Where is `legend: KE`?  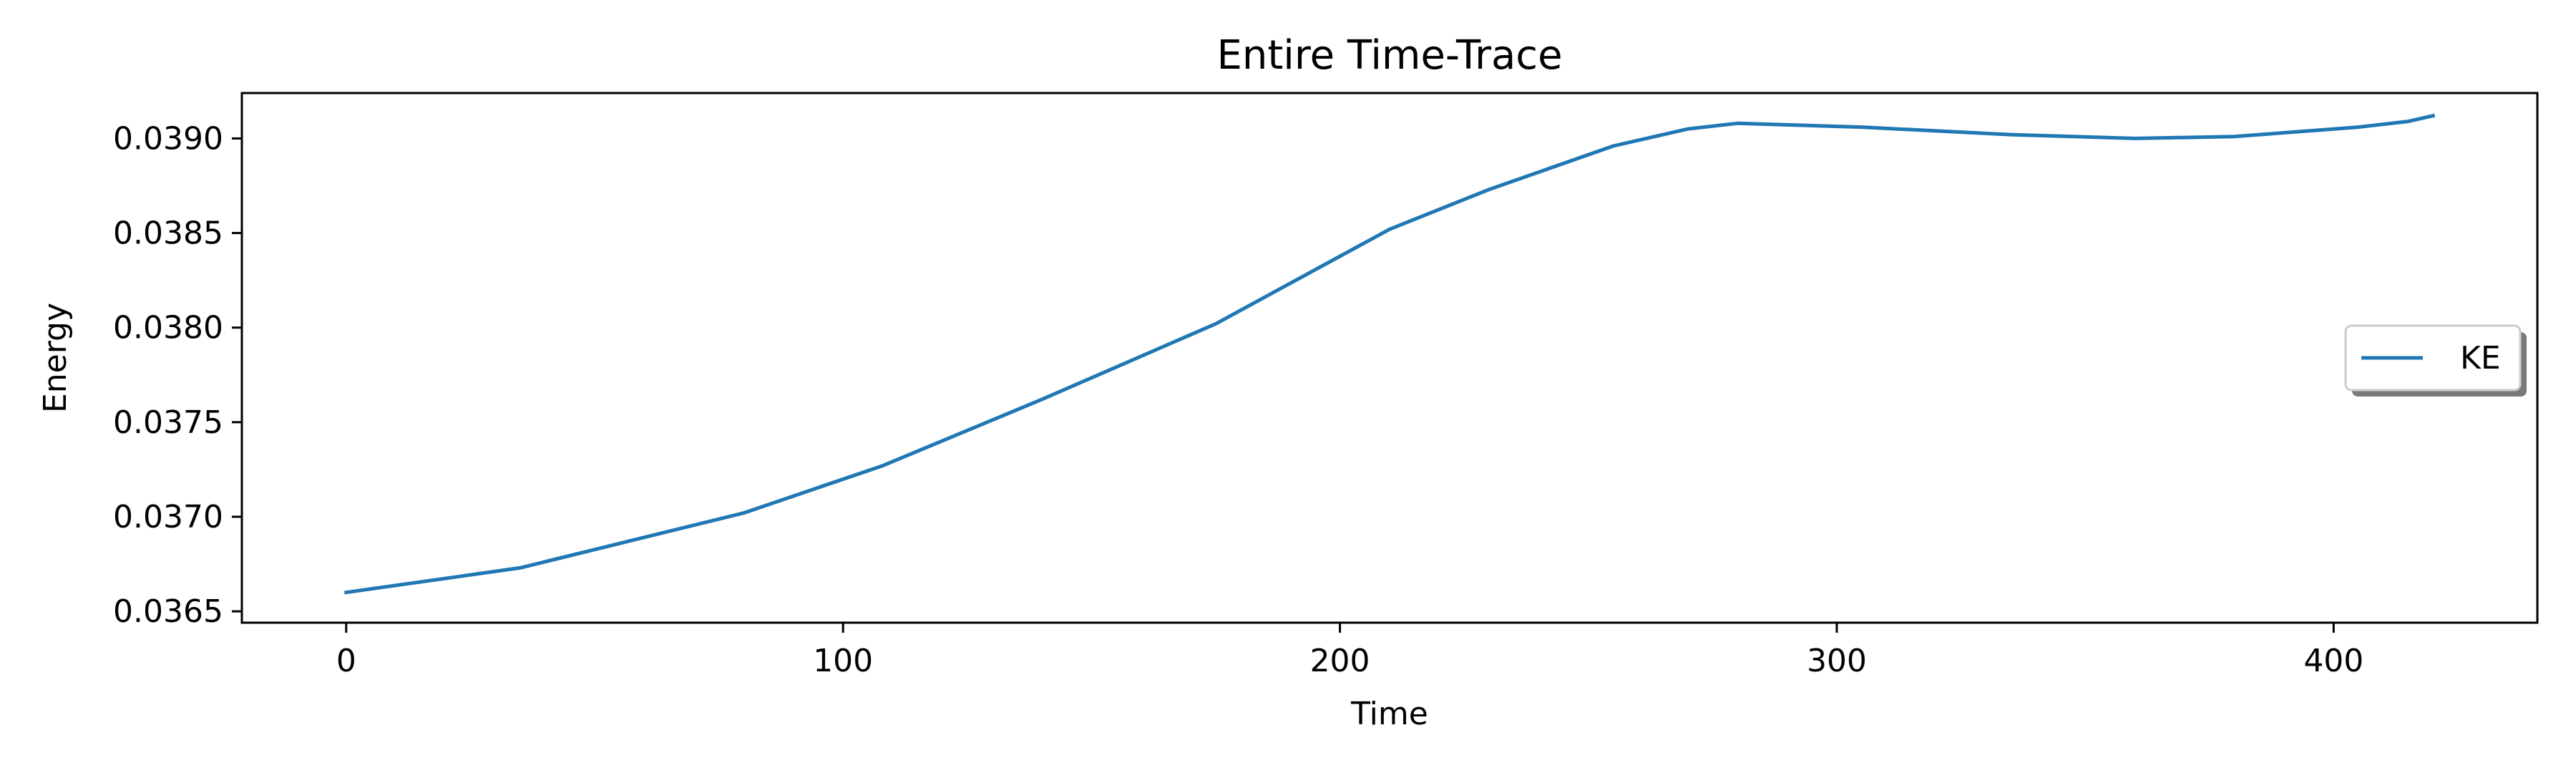
legend: KE is located at coordinates (2435, 360).